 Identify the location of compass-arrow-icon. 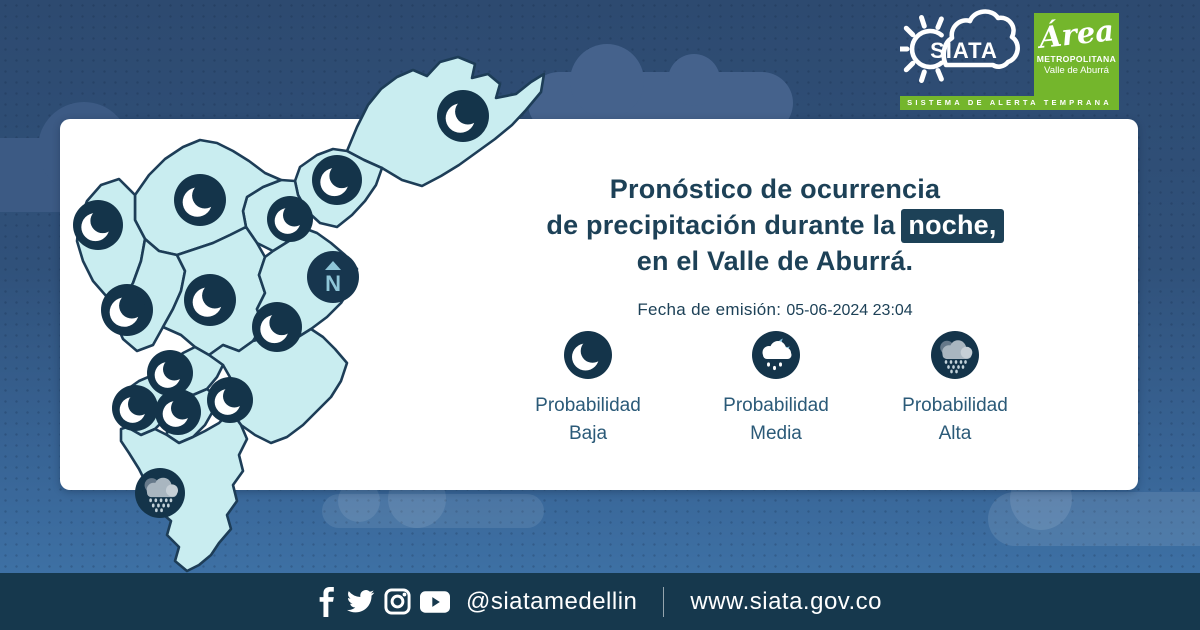
(333, 265).